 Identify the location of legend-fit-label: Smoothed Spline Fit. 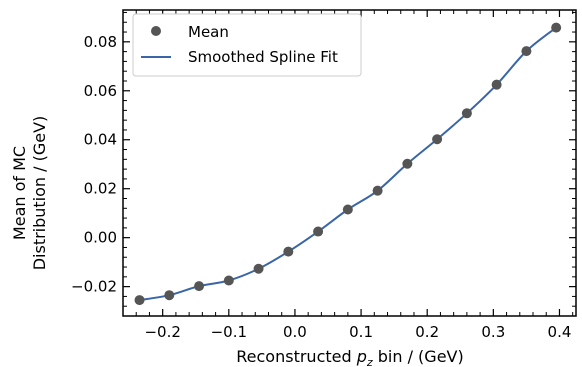
(263, 57).